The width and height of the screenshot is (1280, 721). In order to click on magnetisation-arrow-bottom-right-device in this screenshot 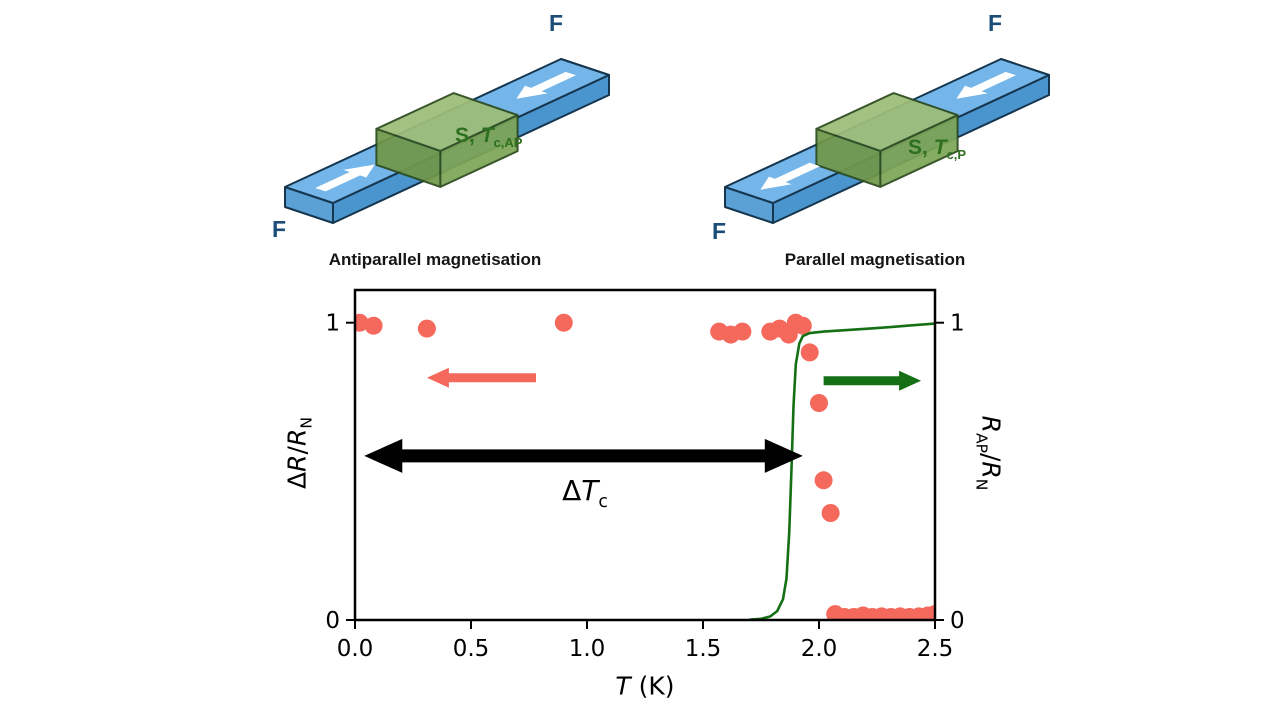, I will do `click(790, 176)`.